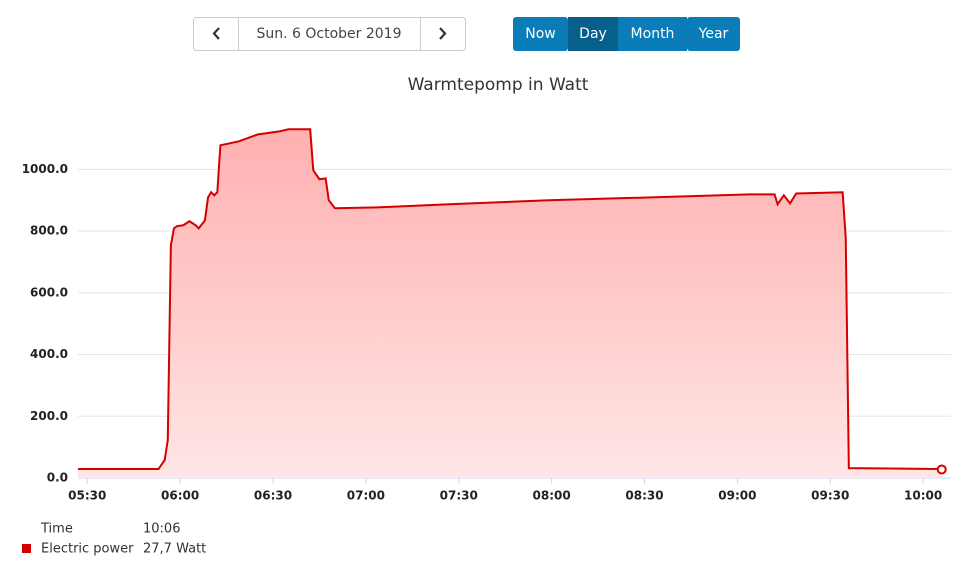  What do you see at coordinates (87, 496) in the screenshot?
I see `x-tick-label: 05:30` at bounding box center [87, 496].